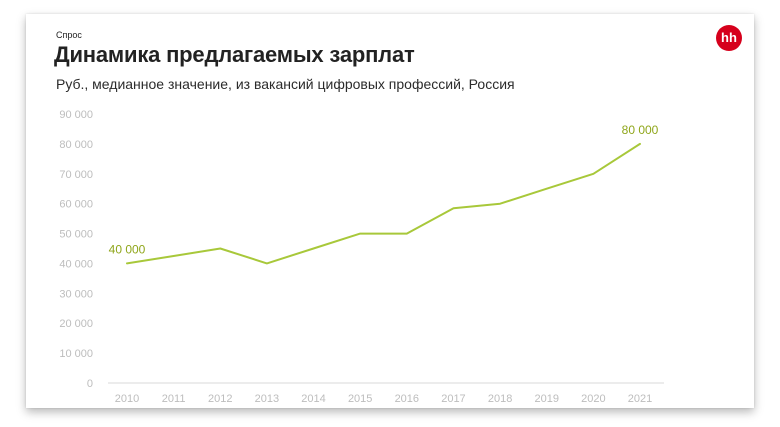 The width and height of the screenshot is (780, 427). Describe the element at coordinates (76, 294) in the screenshot. I see `y-tick-label: 30 000` at that location.